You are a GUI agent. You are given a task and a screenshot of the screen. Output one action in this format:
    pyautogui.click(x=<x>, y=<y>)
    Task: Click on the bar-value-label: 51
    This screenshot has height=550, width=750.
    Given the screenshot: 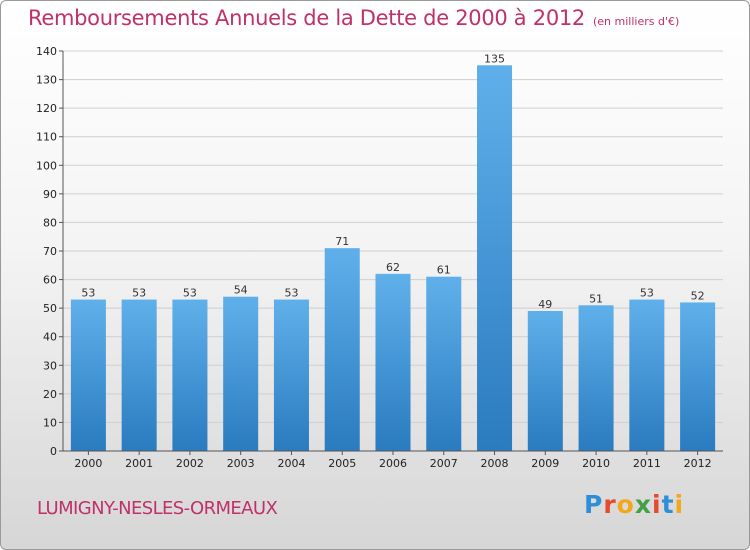 What is the action you would take?
    pyautogui.click(x=596, y=298)
    